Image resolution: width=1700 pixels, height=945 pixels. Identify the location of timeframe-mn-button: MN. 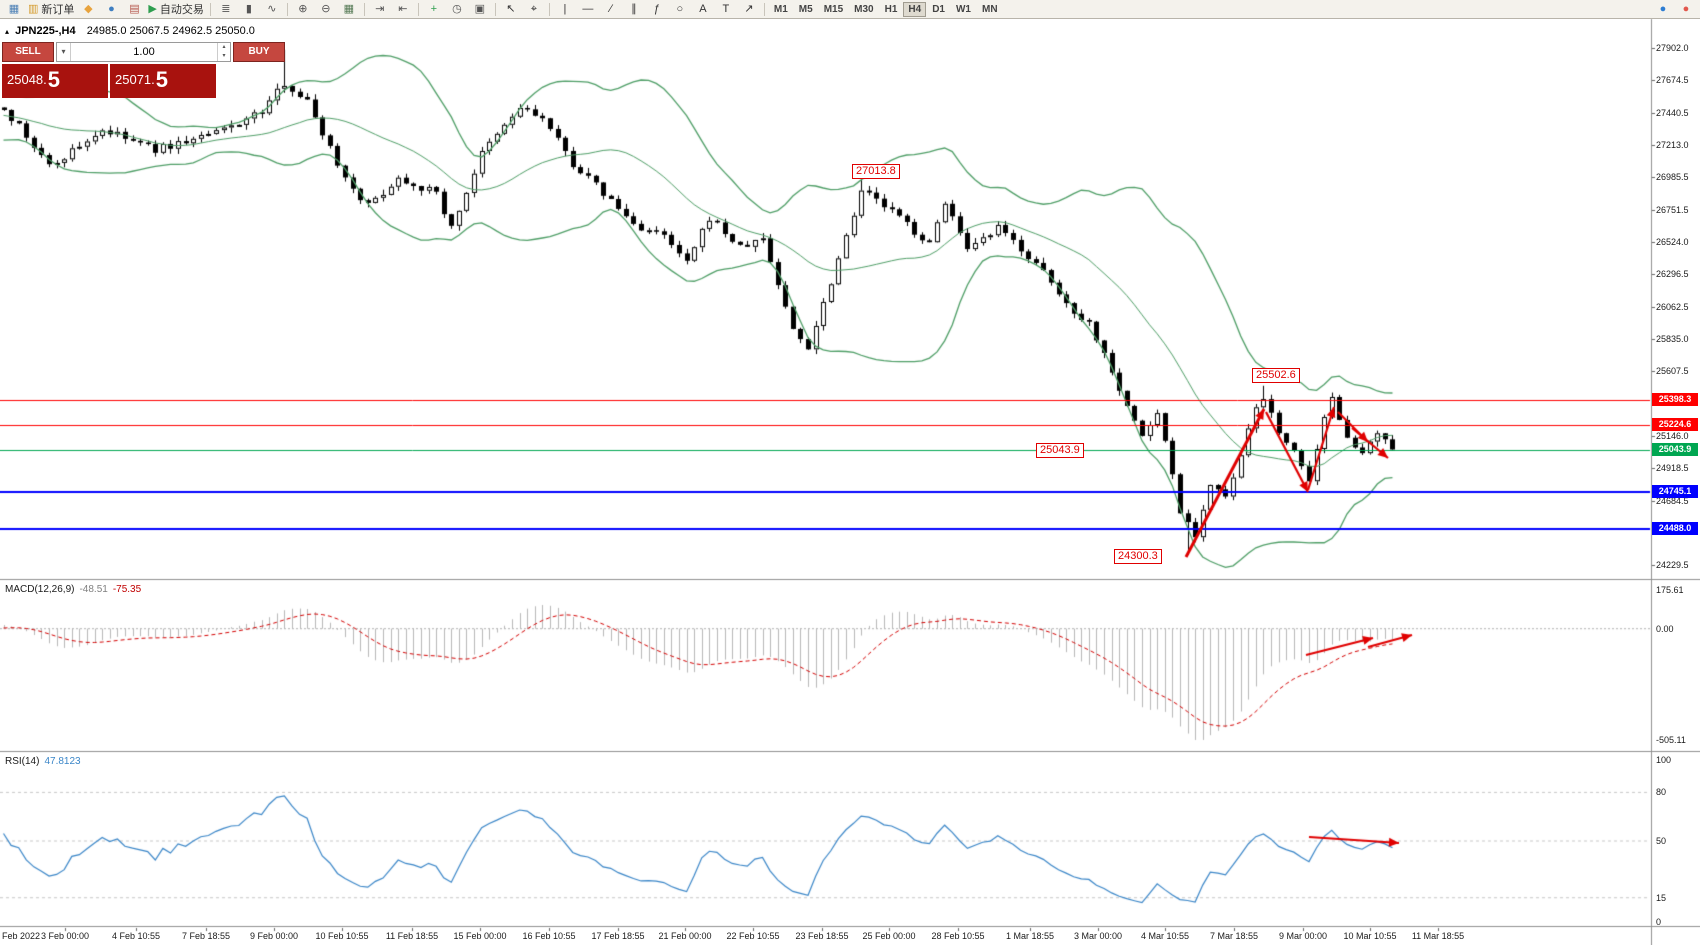
(989, 9).